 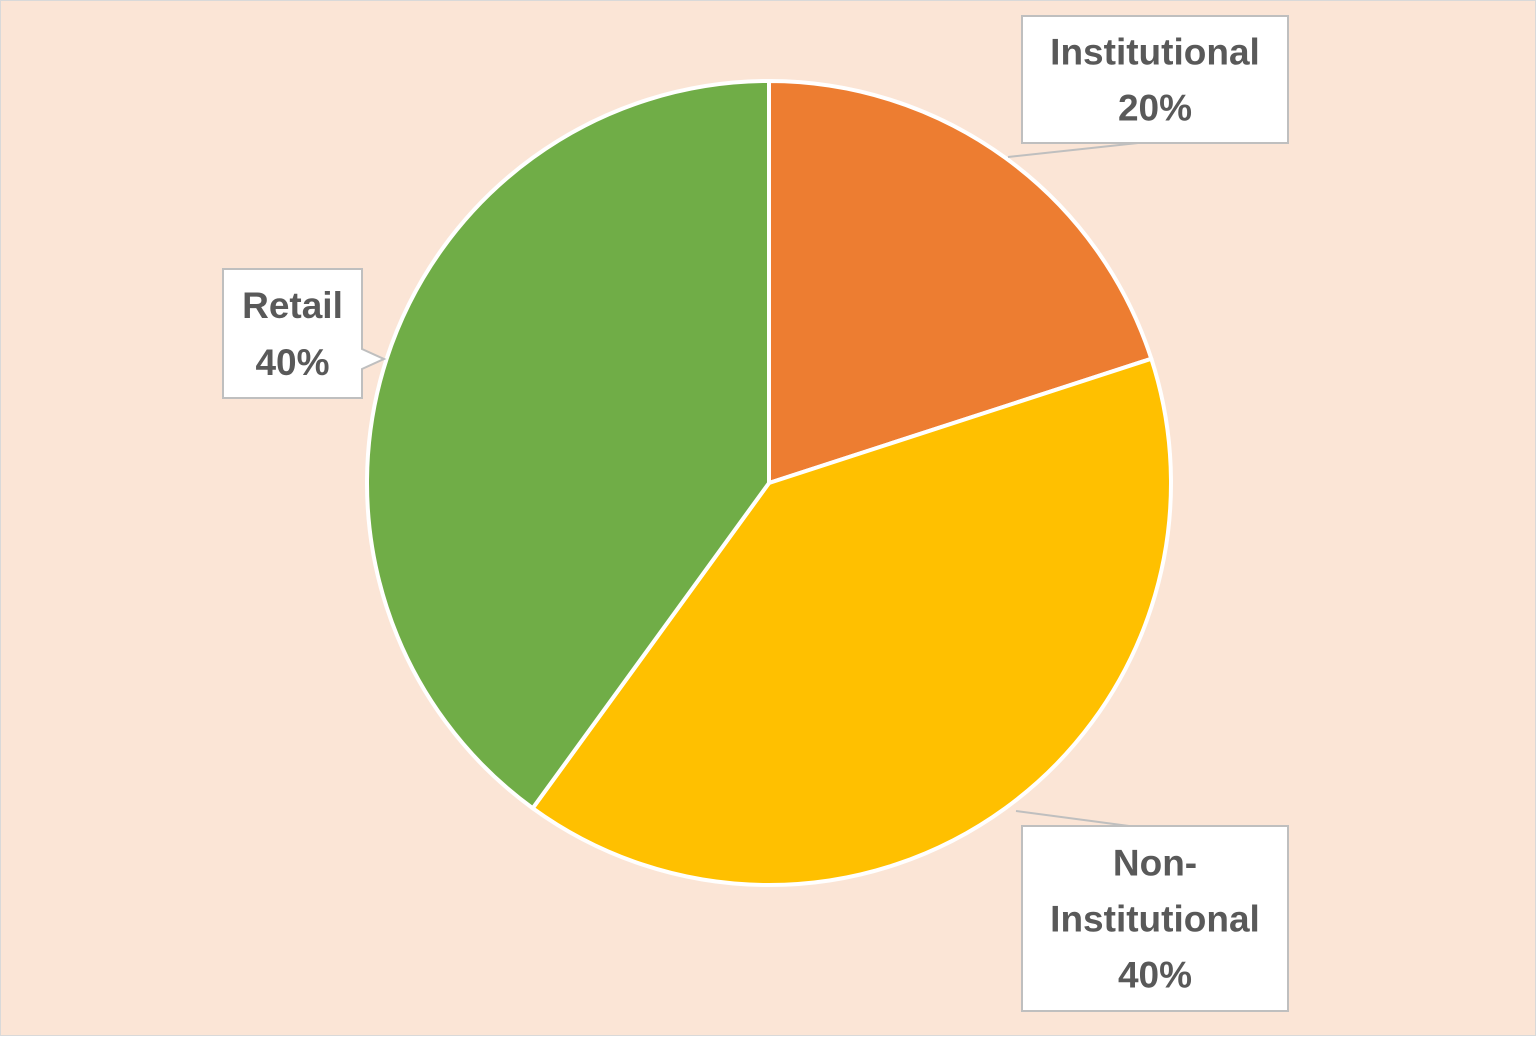 I want to click on callout-institutional: Institutional 20%, so click(x=1155, y=79).